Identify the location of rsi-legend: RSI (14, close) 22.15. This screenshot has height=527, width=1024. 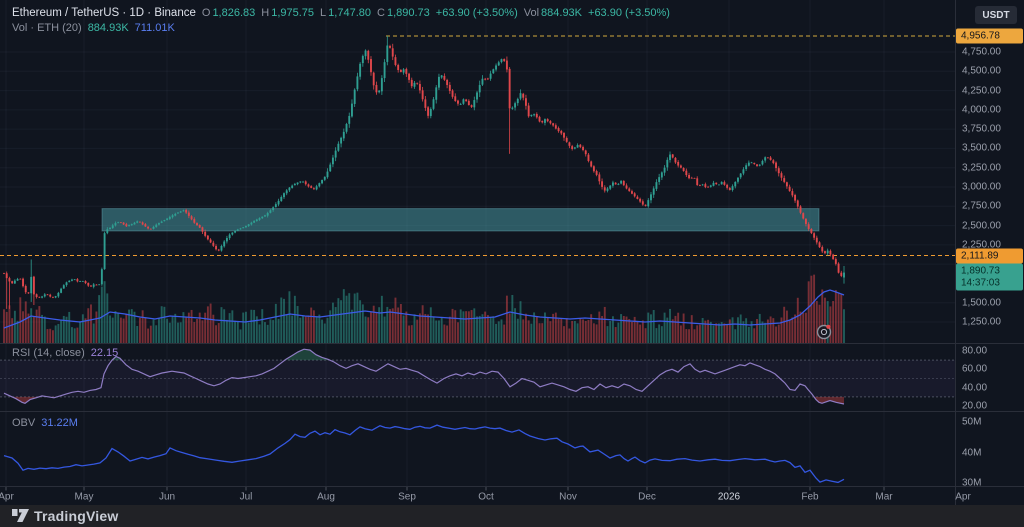
(65, 353).